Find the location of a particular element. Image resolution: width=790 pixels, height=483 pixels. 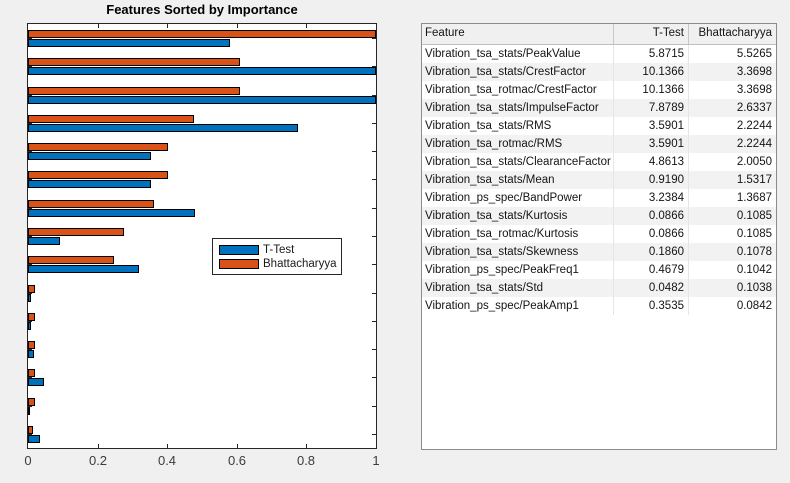

table-row: Vibration_tsa_stats/Std 0.0482 0.1038 is located at coordinates (599, 288).